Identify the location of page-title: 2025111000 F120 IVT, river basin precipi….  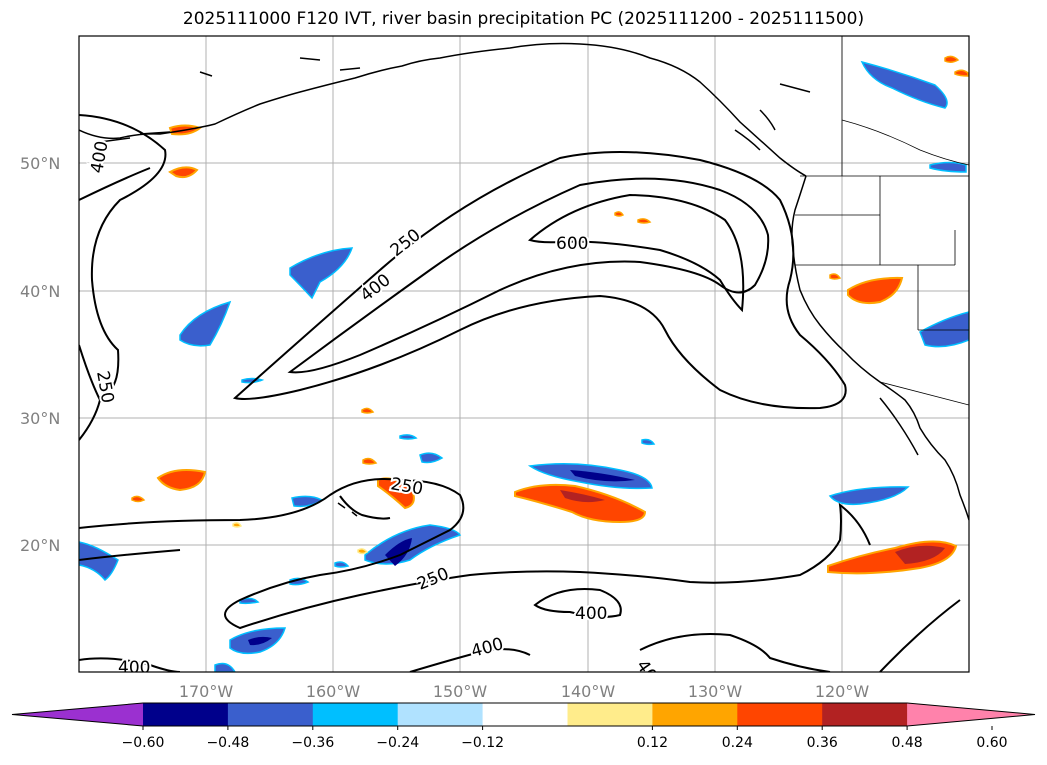
(523, 19).